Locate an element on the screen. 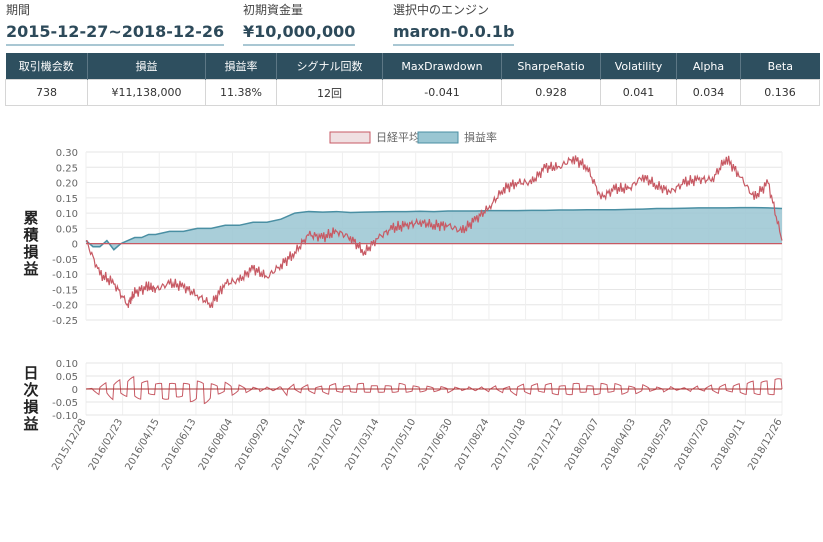 This screenshot has height=542, width=823. pnl-rate-area is located at coordinates (434, 228).